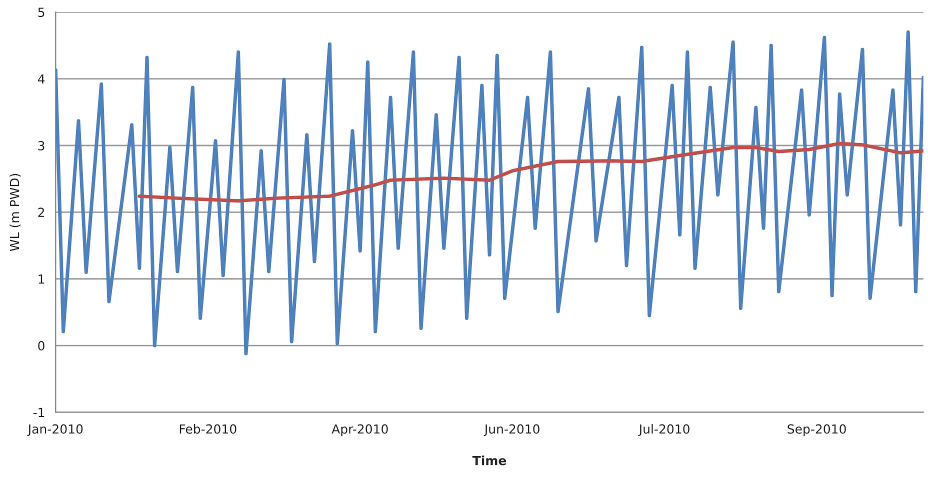 The height and width of the screenshot is (485, 928). Describe the element at coordinates (489, 461) in the screenshot. I see `x-axis-title: Time` at that location.